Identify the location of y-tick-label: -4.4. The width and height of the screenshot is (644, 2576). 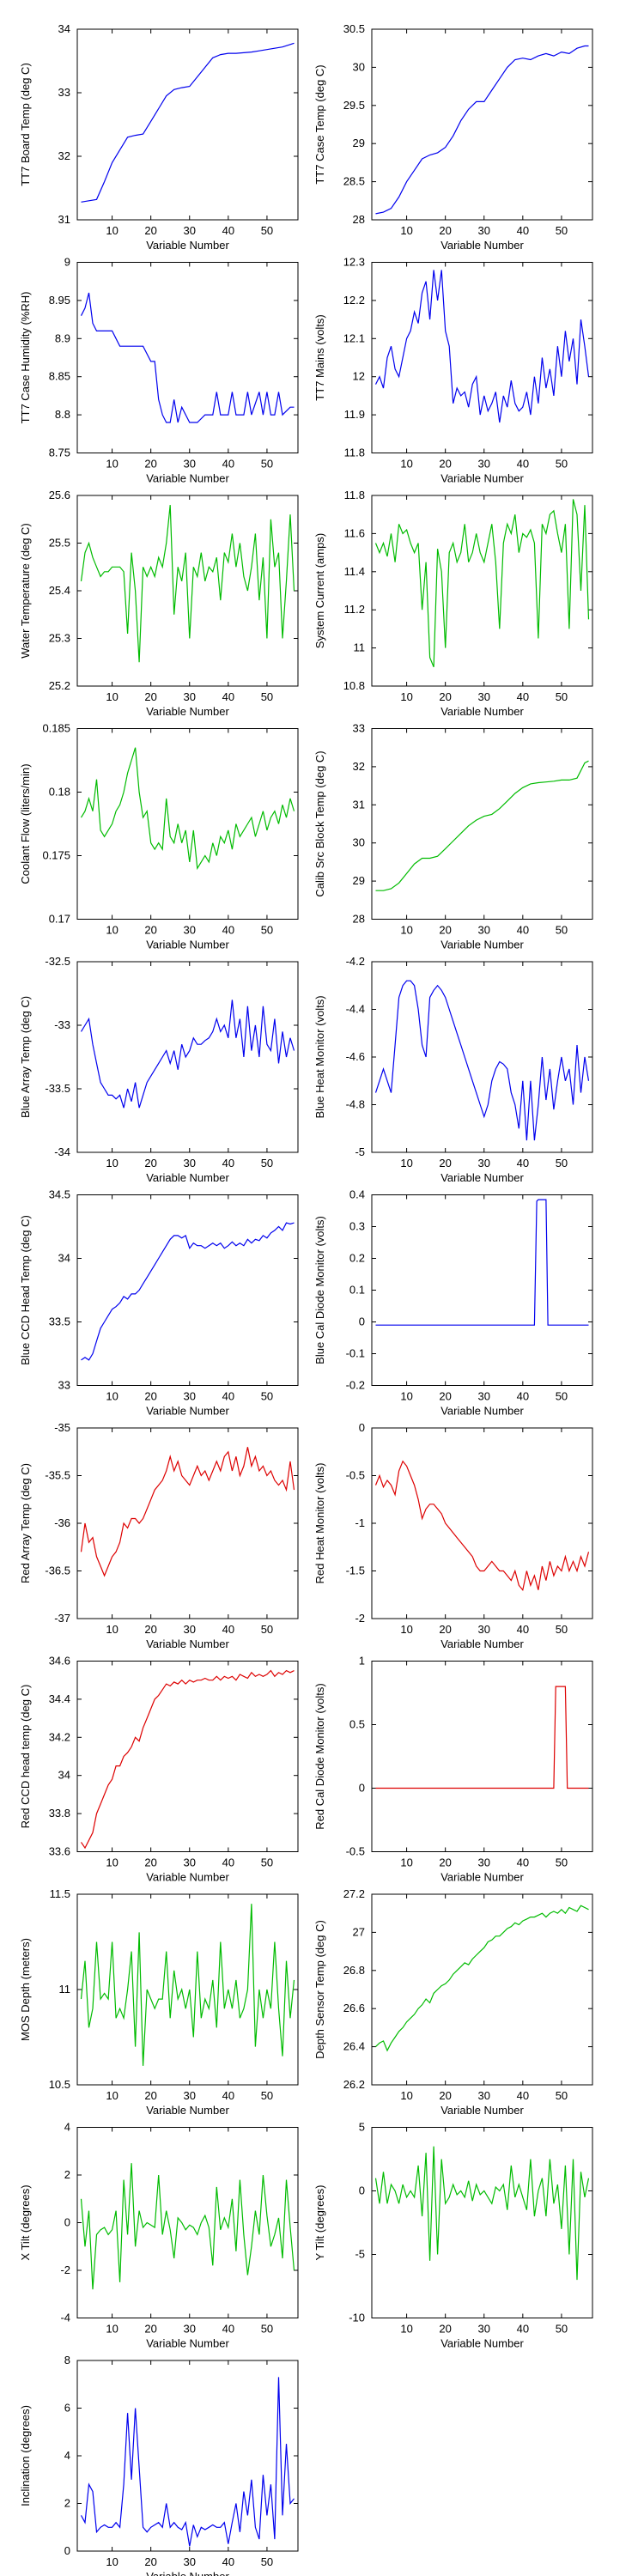
(355, 1009).